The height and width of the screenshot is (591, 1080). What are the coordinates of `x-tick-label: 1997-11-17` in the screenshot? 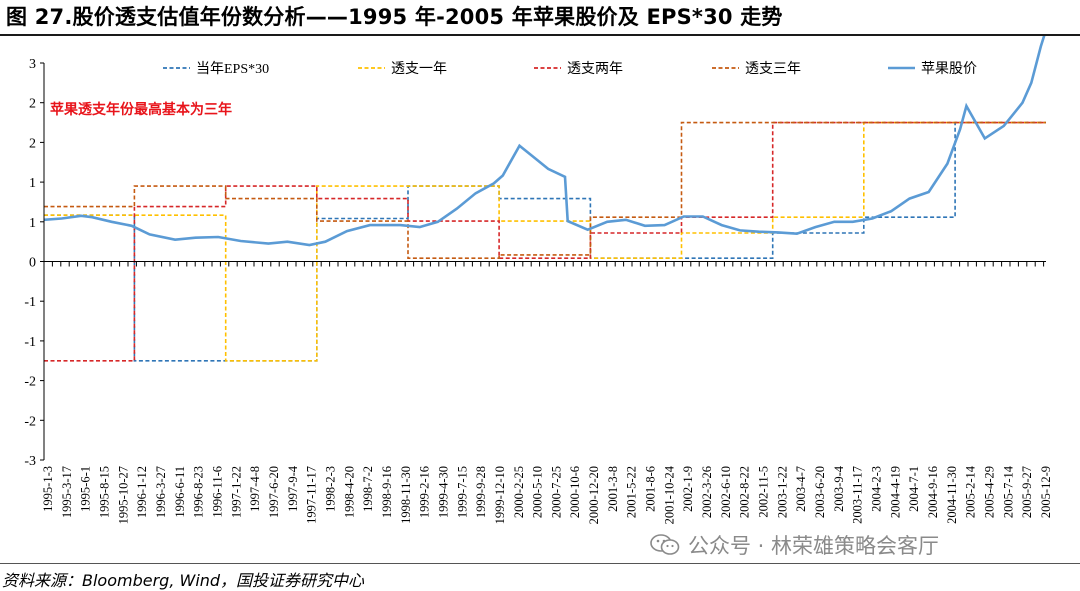 It's located at (312, 495).